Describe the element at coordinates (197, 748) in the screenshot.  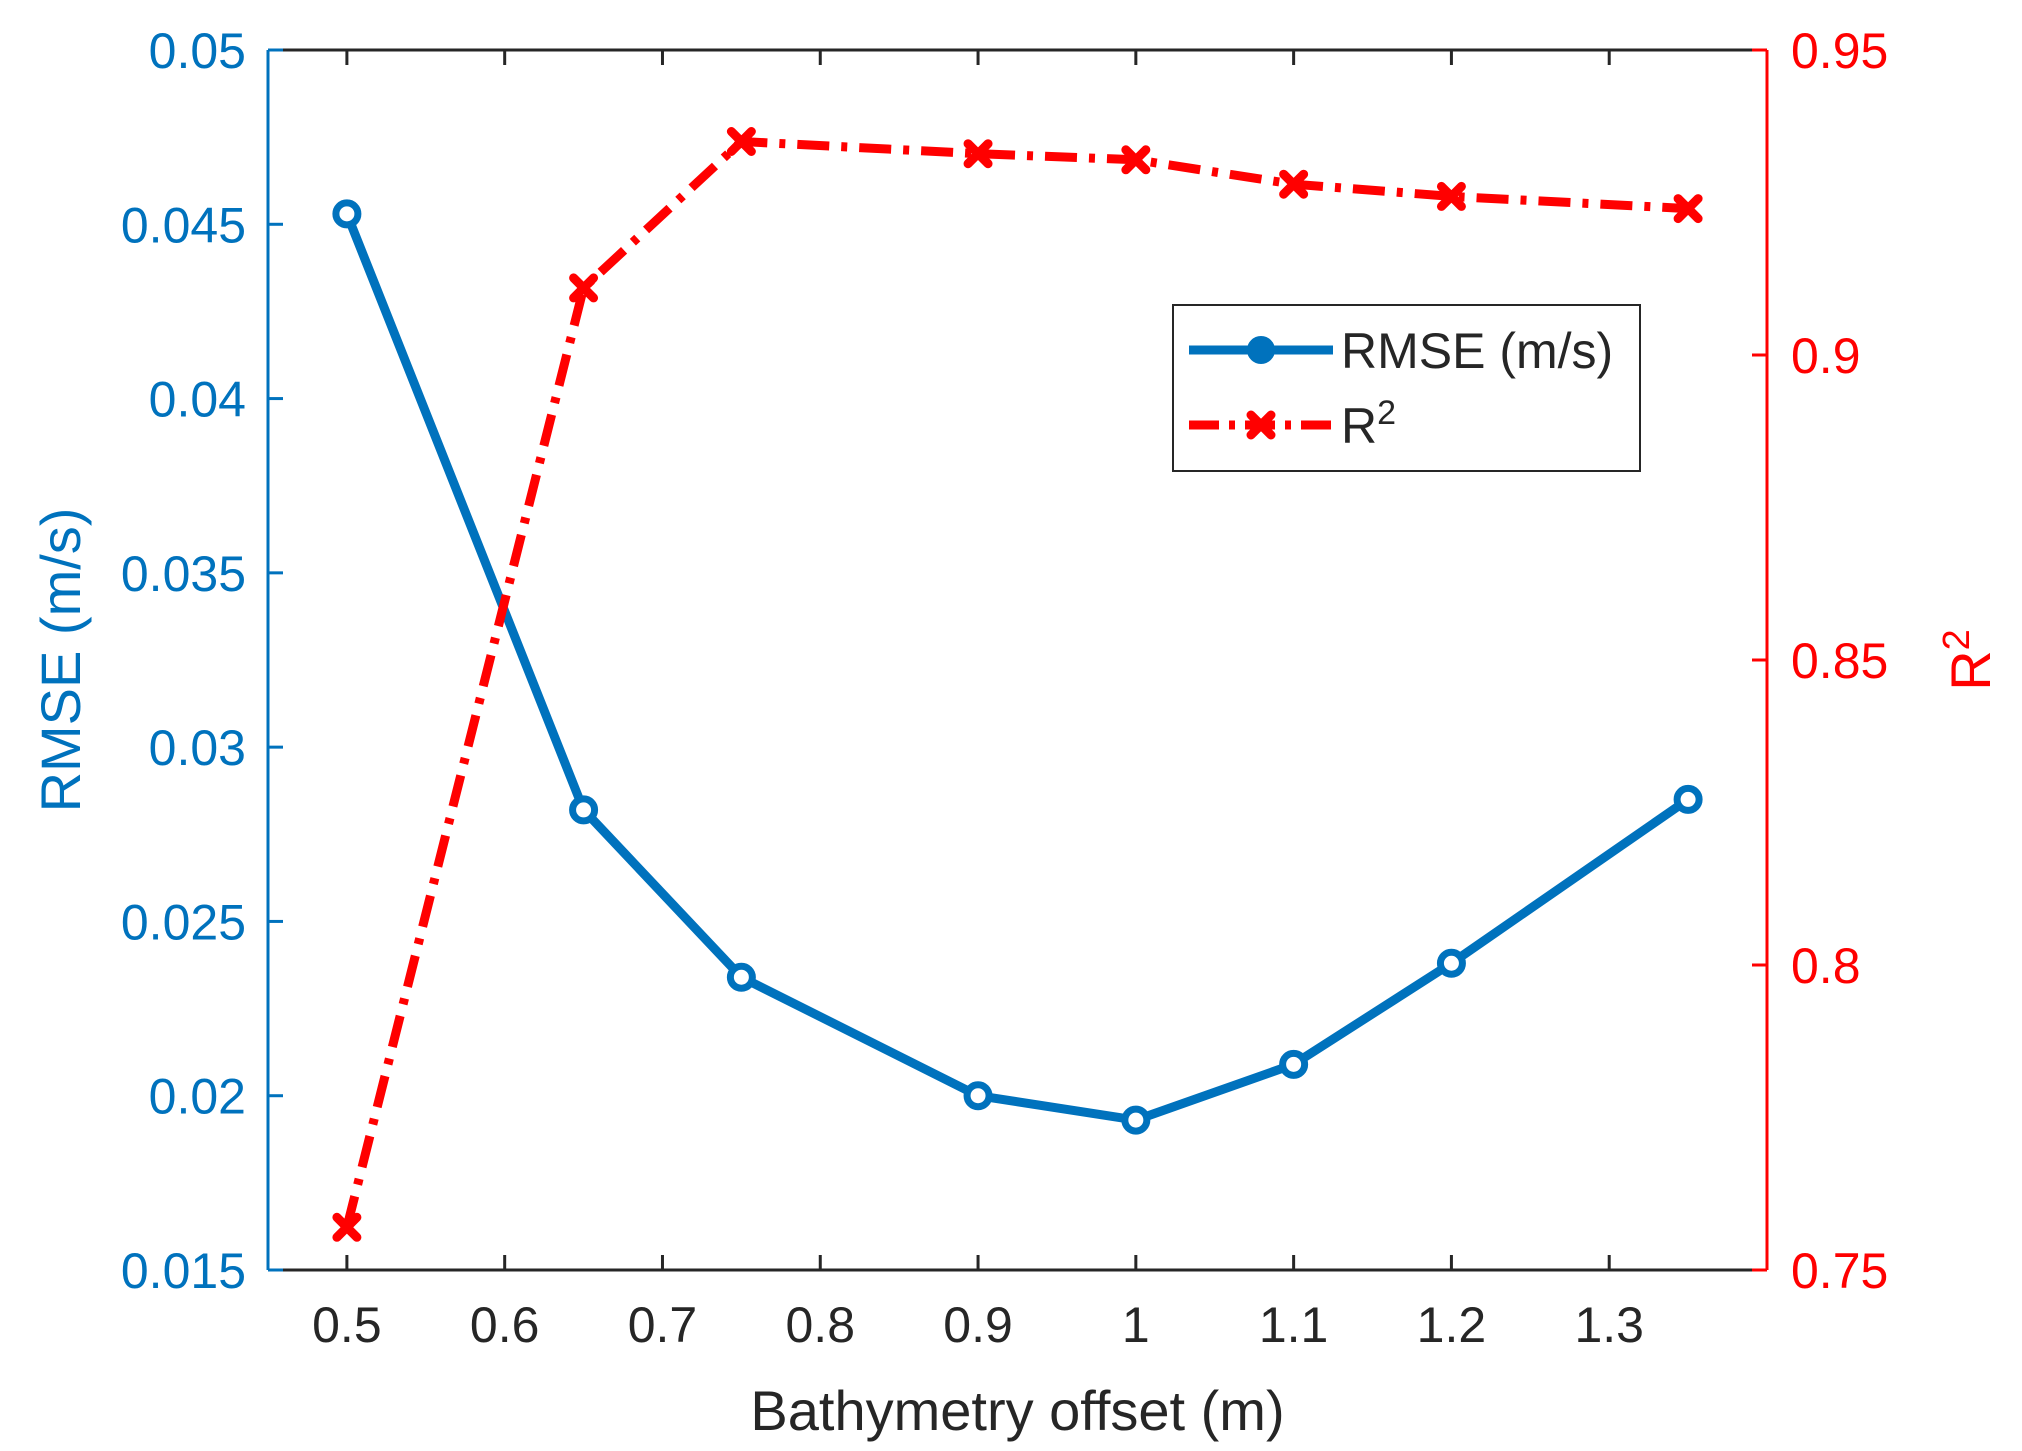
I see `y-left-tick-label: 0.03` at that location.